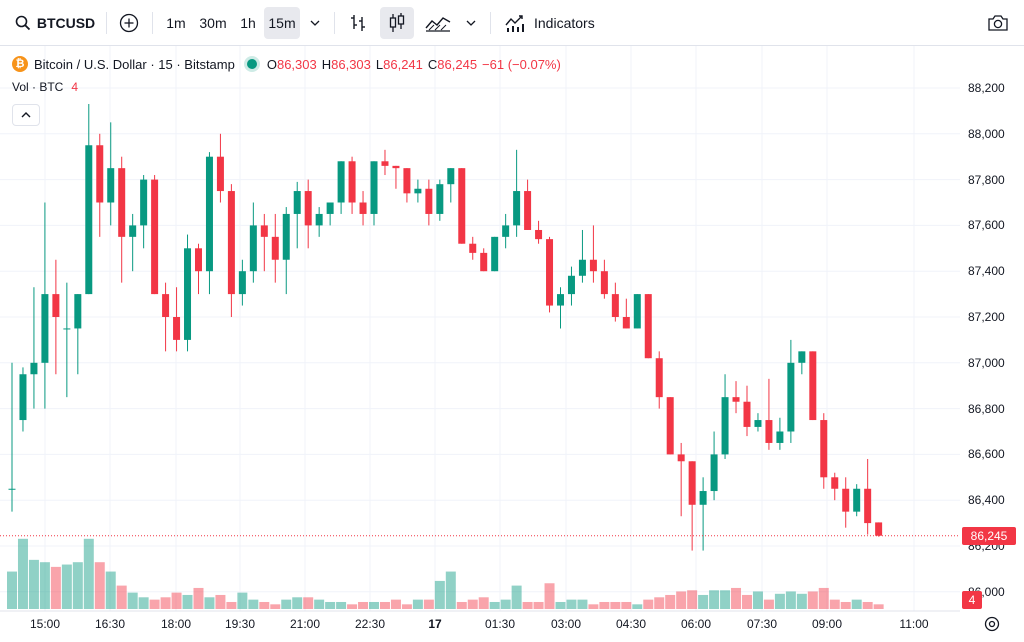 The width and height of the screenshot is (1024, 642). Describe the element at coordinates (986, 362) in the screenshot. I see `price-axis-label: 87,000` at that location.